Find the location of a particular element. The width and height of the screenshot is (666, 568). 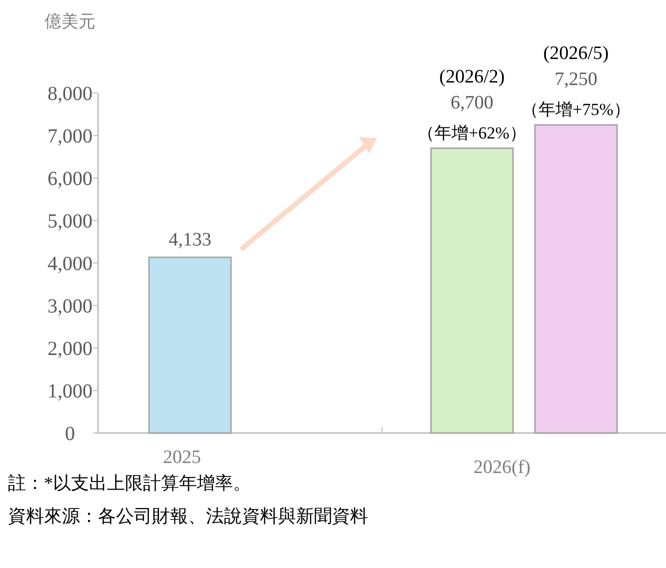

x-tick-label: 2025 is located at coordinates (182, 457).